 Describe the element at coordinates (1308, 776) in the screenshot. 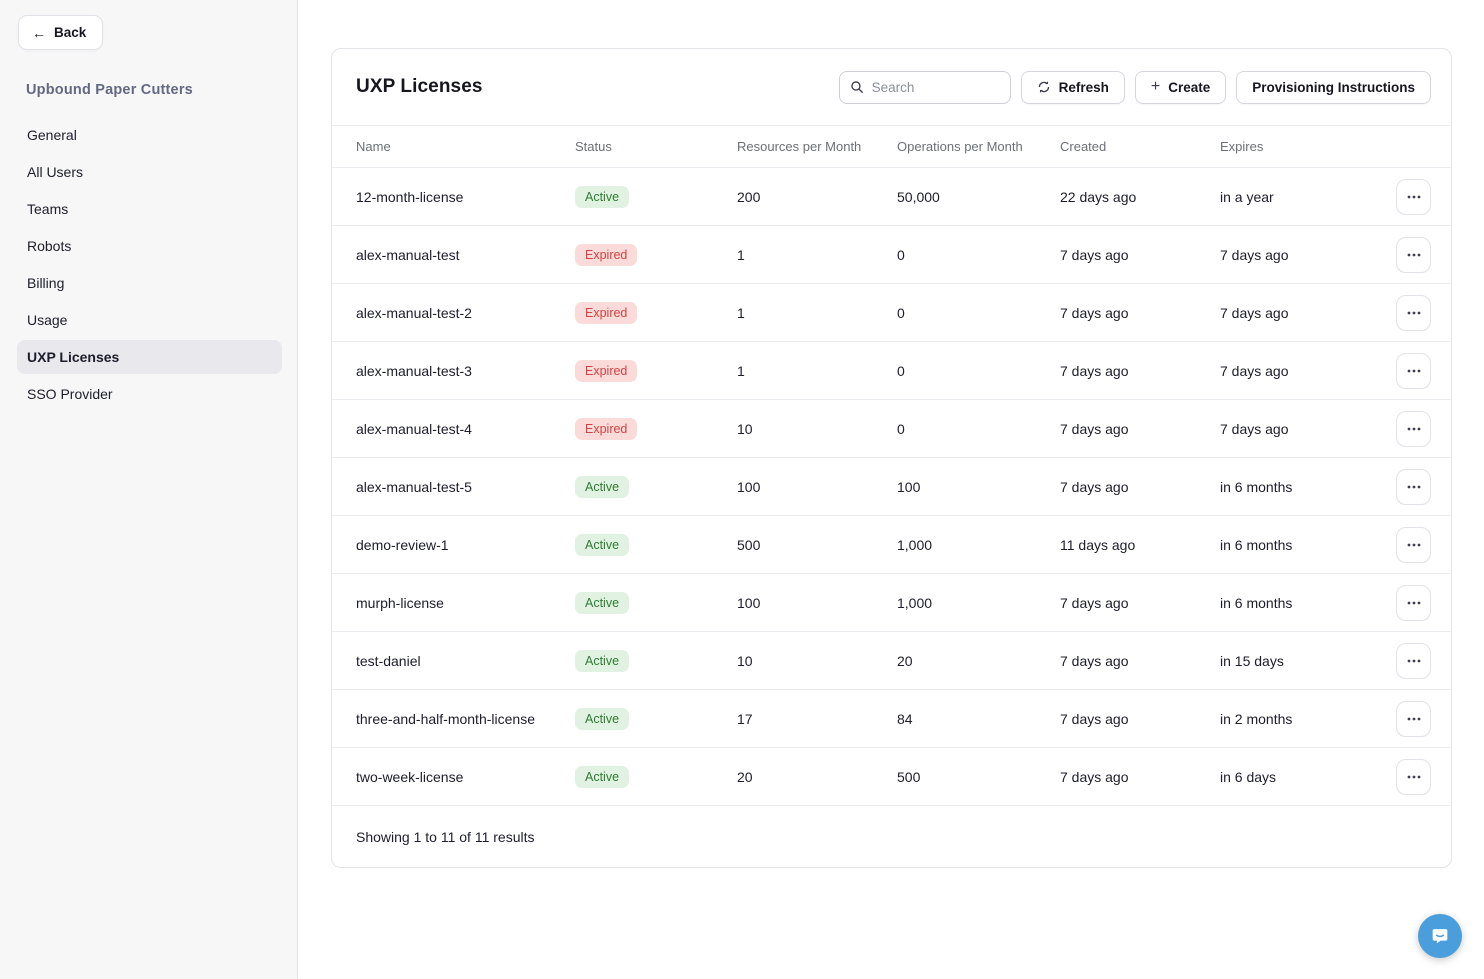

I see `expires-cell: in 6 days` at that location.